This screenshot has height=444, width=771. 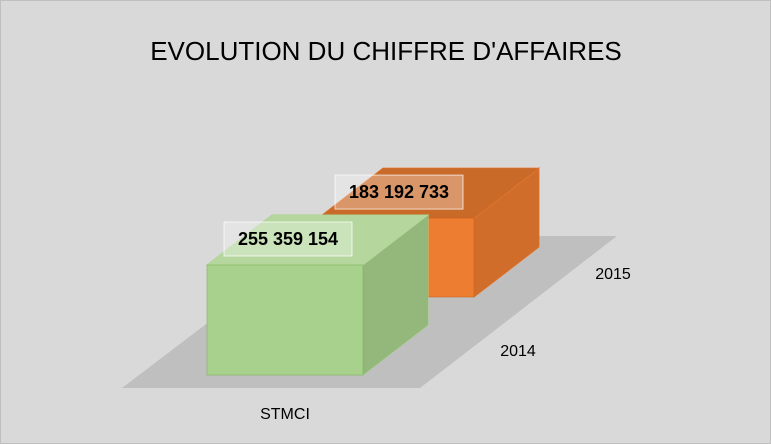 What do you see at coordinates (613, 274) in the screenshot?
I see `depth-label: 2015` at bounding box center [613, 274].